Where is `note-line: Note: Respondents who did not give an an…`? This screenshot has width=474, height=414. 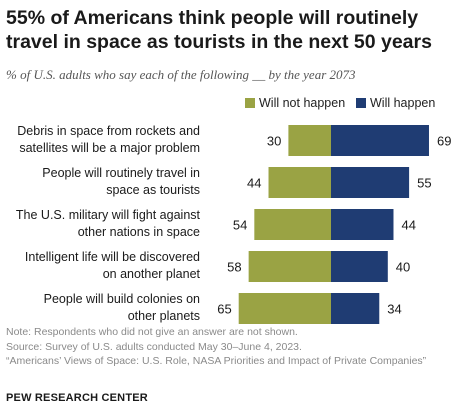
note-line: Note: Respondents who did not give an an… is located at coordinates (152, 332).